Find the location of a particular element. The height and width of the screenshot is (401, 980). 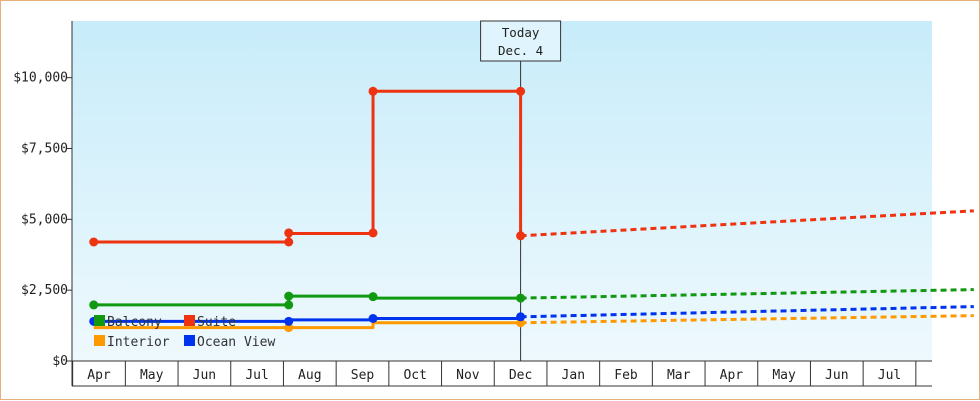

x-tick-label: Mar is located at coordinates (679, 375).